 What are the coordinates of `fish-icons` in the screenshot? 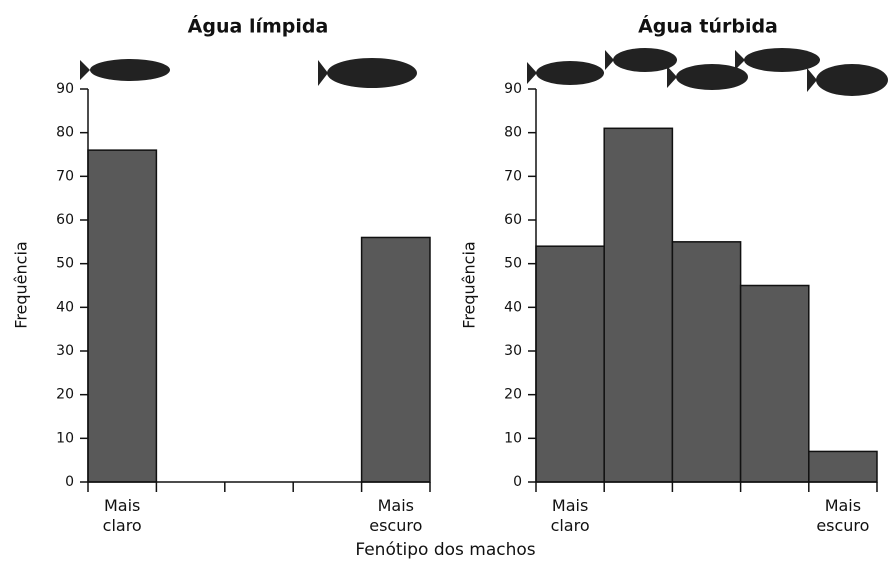 It's located at (484, 72).